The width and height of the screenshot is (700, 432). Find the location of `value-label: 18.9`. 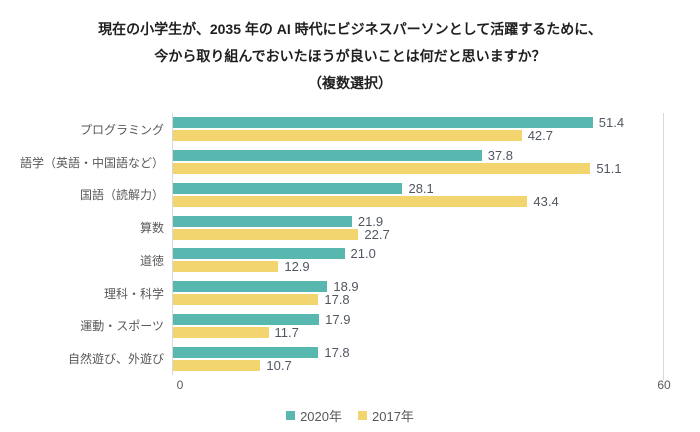

value-label: 18.9 is located at coordinates (346, 287).